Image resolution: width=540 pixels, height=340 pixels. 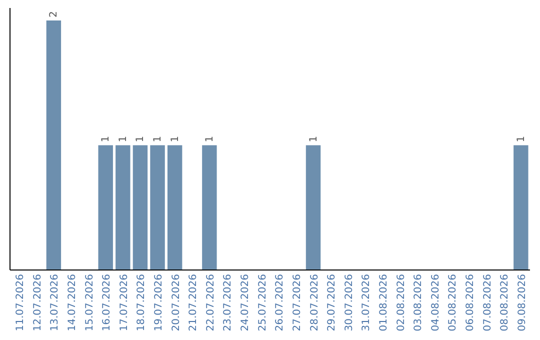 I want to click on x-tick-label: 03.08.2026, so click(x=418, y=303).